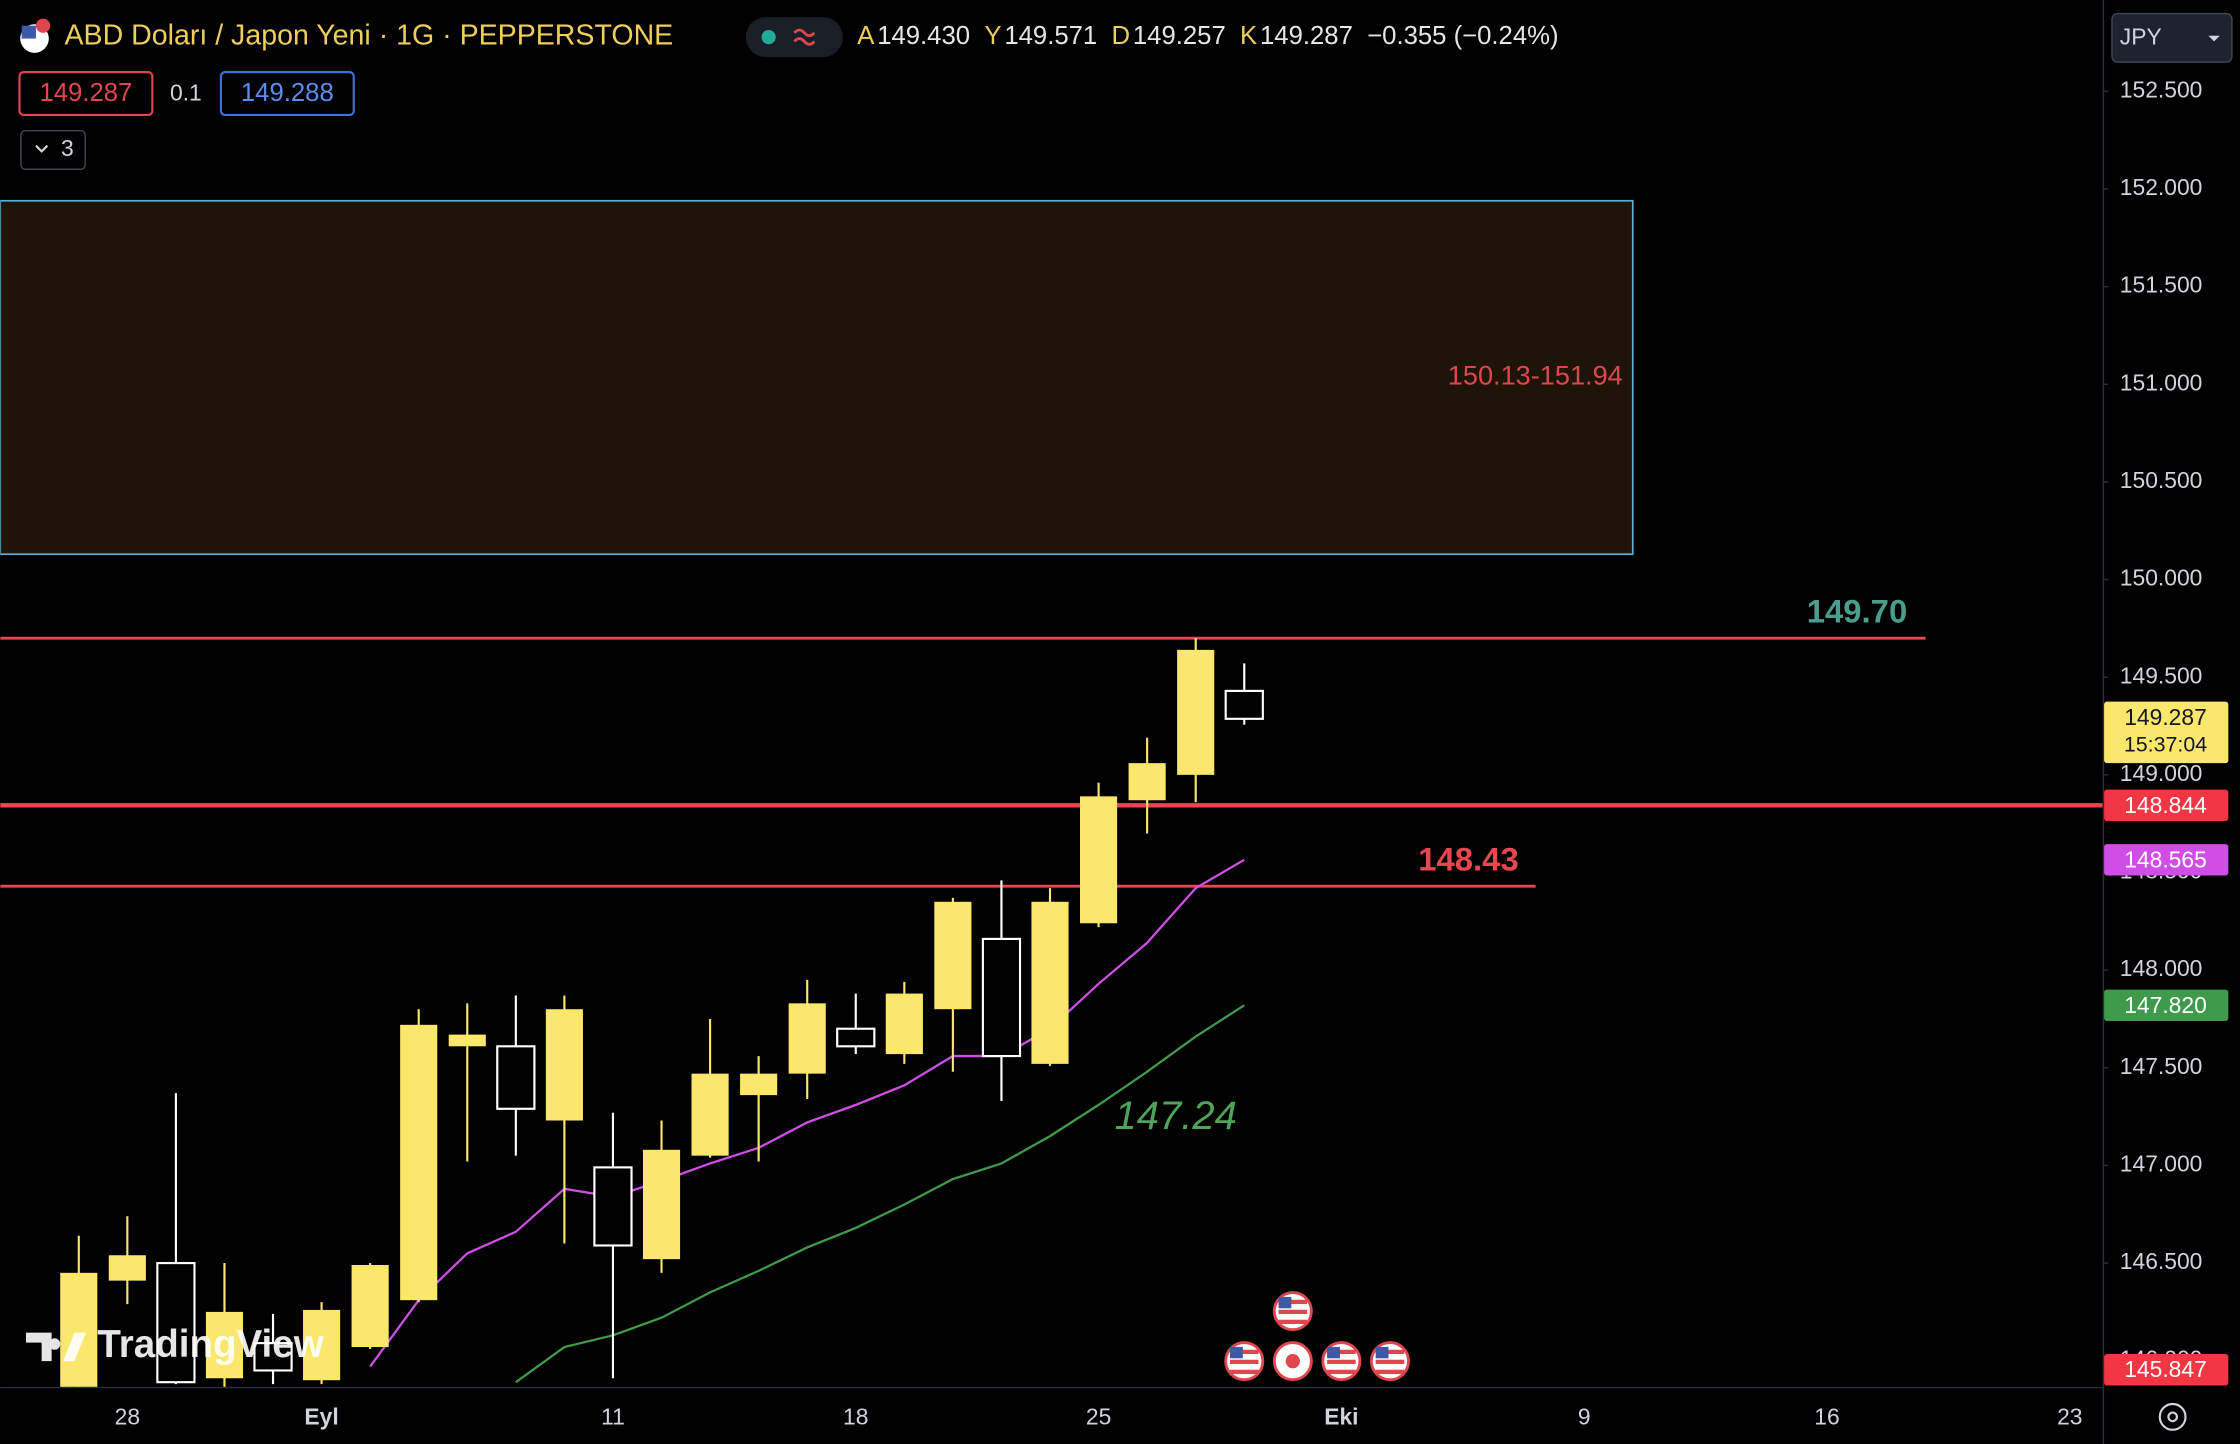  What do you see at coordinates (2161, 480) in the screenshot?
I see `y-tick-label: 150.500` at bounding box center [2161, 480].